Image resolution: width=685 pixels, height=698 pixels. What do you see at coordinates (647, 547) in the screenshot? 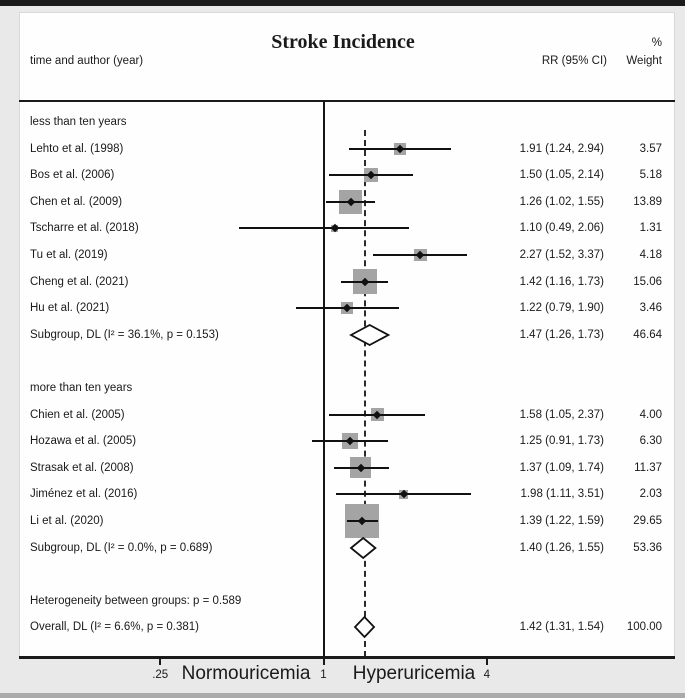
I see `subgroup-weight-value: 53.36` at bounding box center [647, 547].